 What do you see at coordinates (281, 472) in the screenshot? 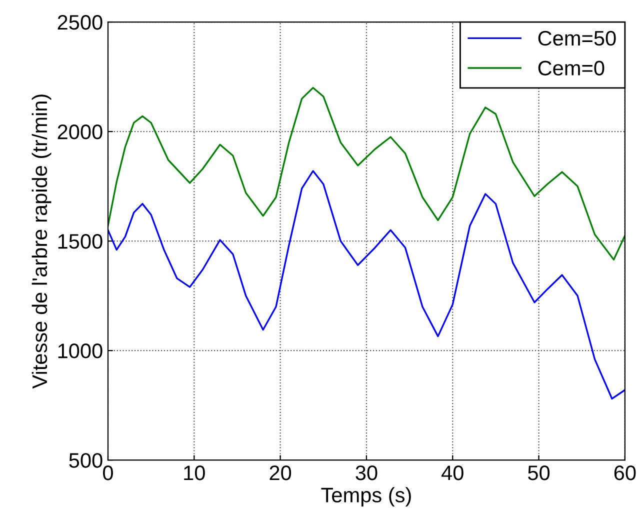
I see `x-tick-label: 20` at bounding box center [281, 472].